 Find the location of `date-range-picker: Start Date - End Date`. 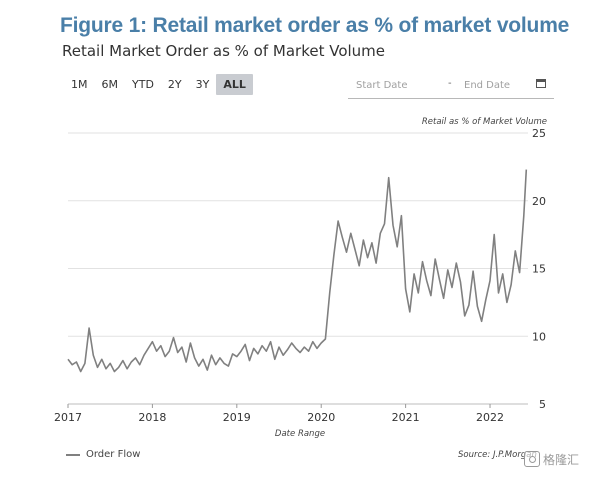

date-range-picker: Start Date - End Date is located at coordinates (451, 86).